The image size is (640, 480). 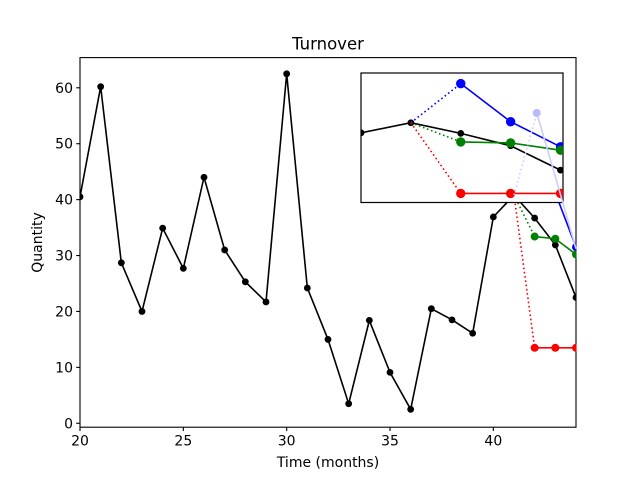 I want to click on series-forecast-red-connector-inset, so click(x=436, y=158).